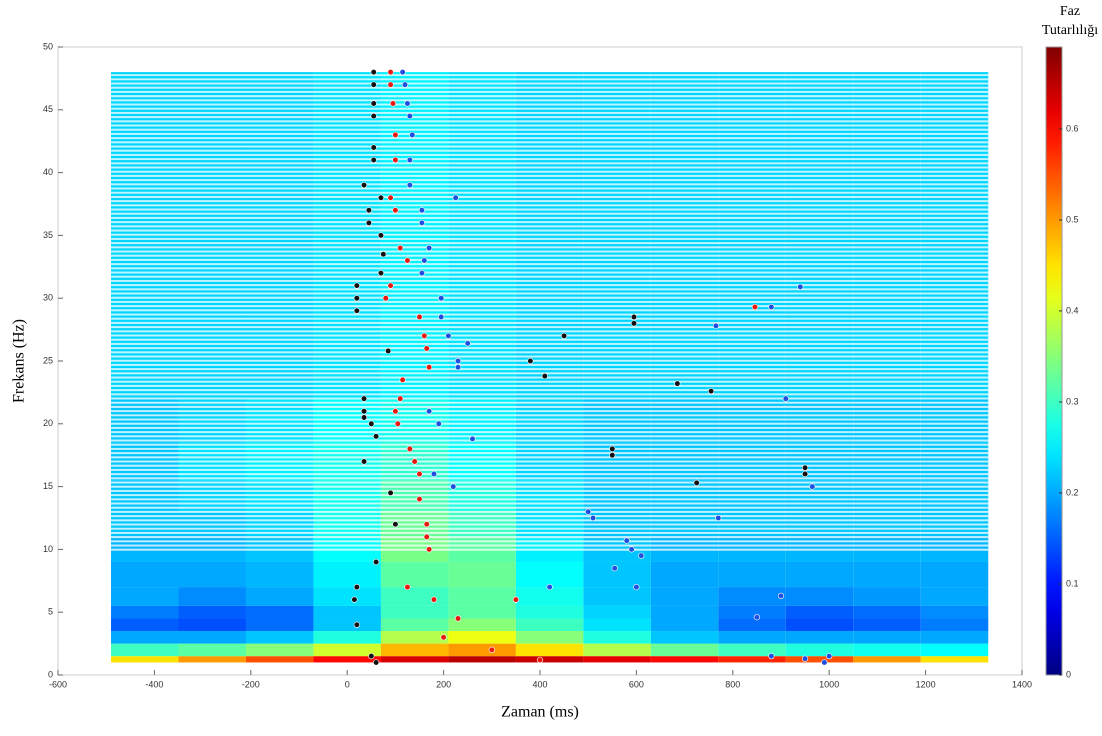 Image resolution: width=1102 pixels, height=736 pixels. I want to click on x-tick-label: 1400, so click(1022, 684).